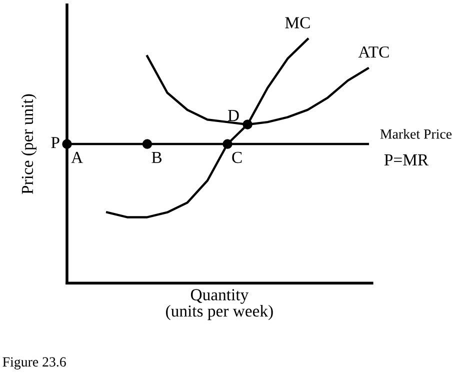 This screenshot has width=462, height=377. What do you see at coordinates (34, 363) in the screenshot?
I see `caption: Figure 23.6` at bounding box center [34, 363].